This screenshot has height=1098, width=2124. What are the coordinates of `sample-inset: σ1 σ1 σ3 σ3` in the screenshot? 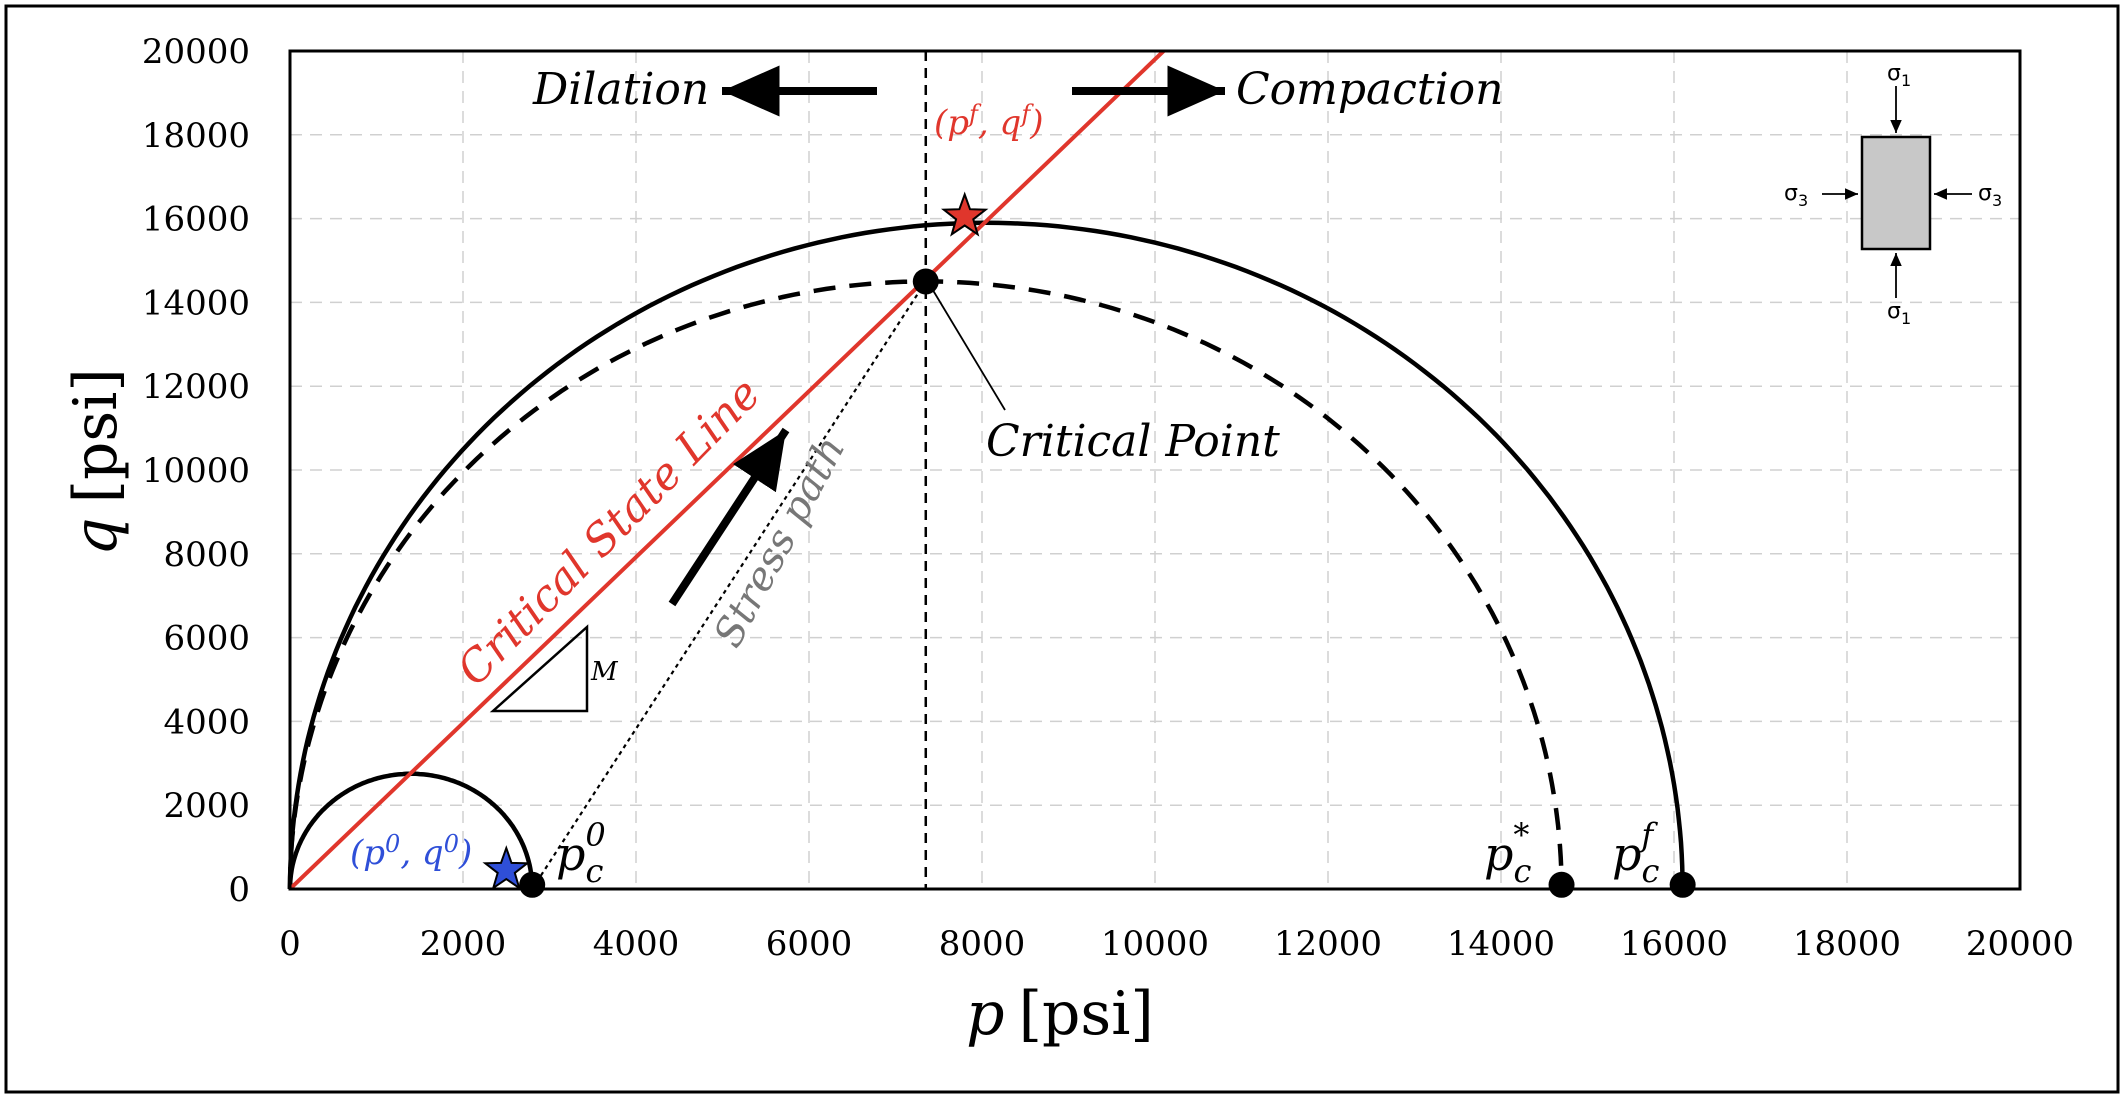 It's located at (1893, 194).